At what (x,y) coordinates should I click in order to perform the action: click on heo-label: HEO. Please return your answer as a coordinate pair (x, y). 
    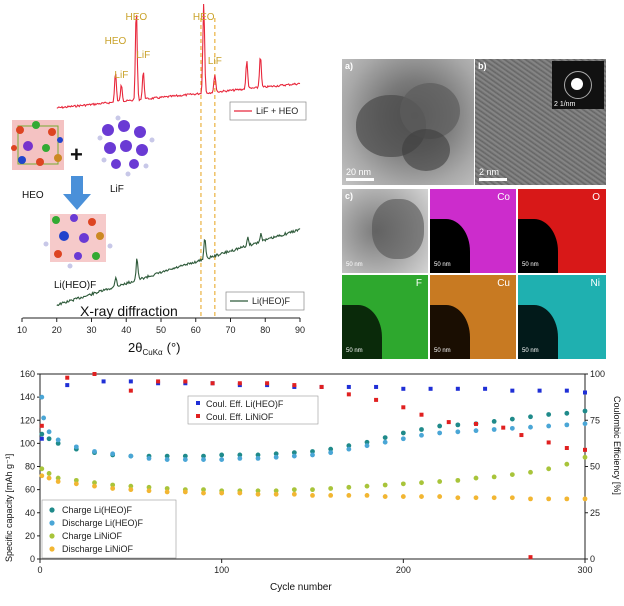
    Looking at the image, I should click on (33, 195).